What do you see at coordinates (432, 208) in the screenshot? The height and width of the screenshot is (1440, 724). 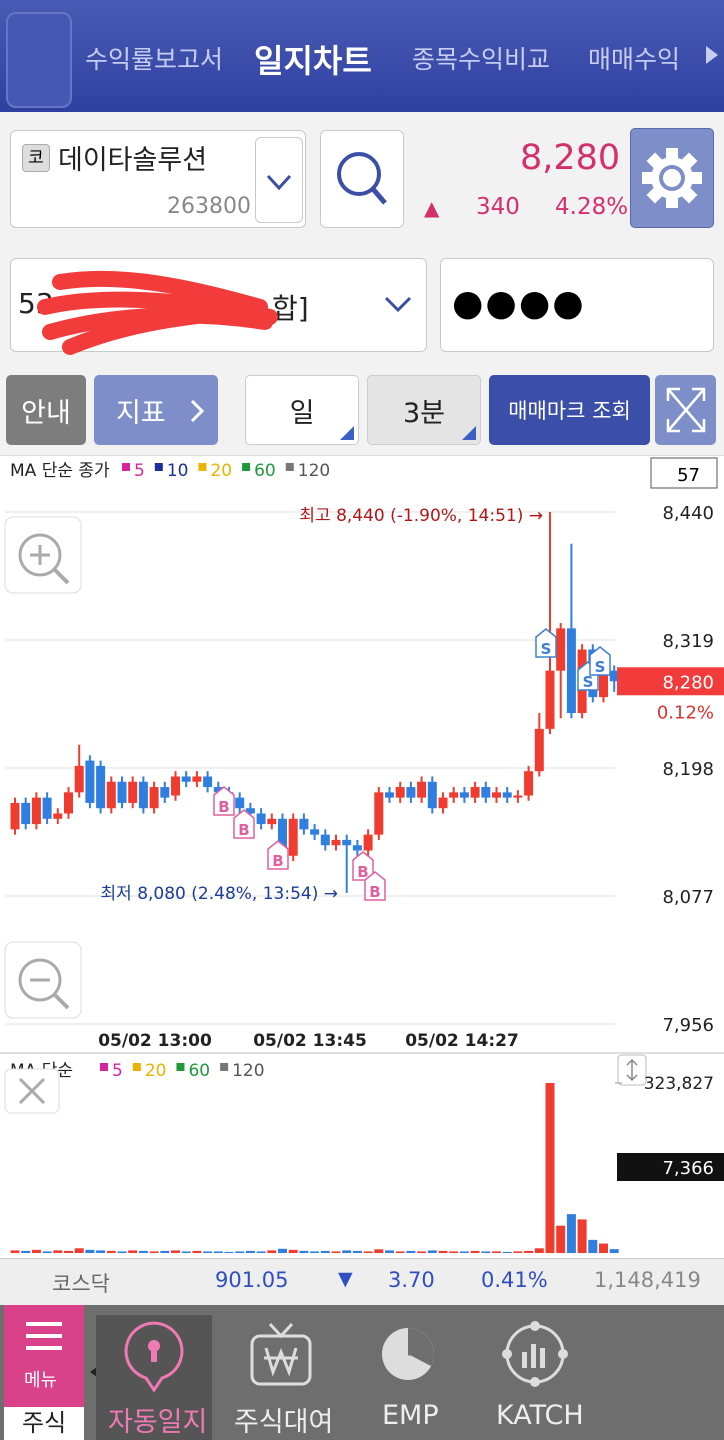 I see `change-arrow: ▲` at bounding box center [432, 208].